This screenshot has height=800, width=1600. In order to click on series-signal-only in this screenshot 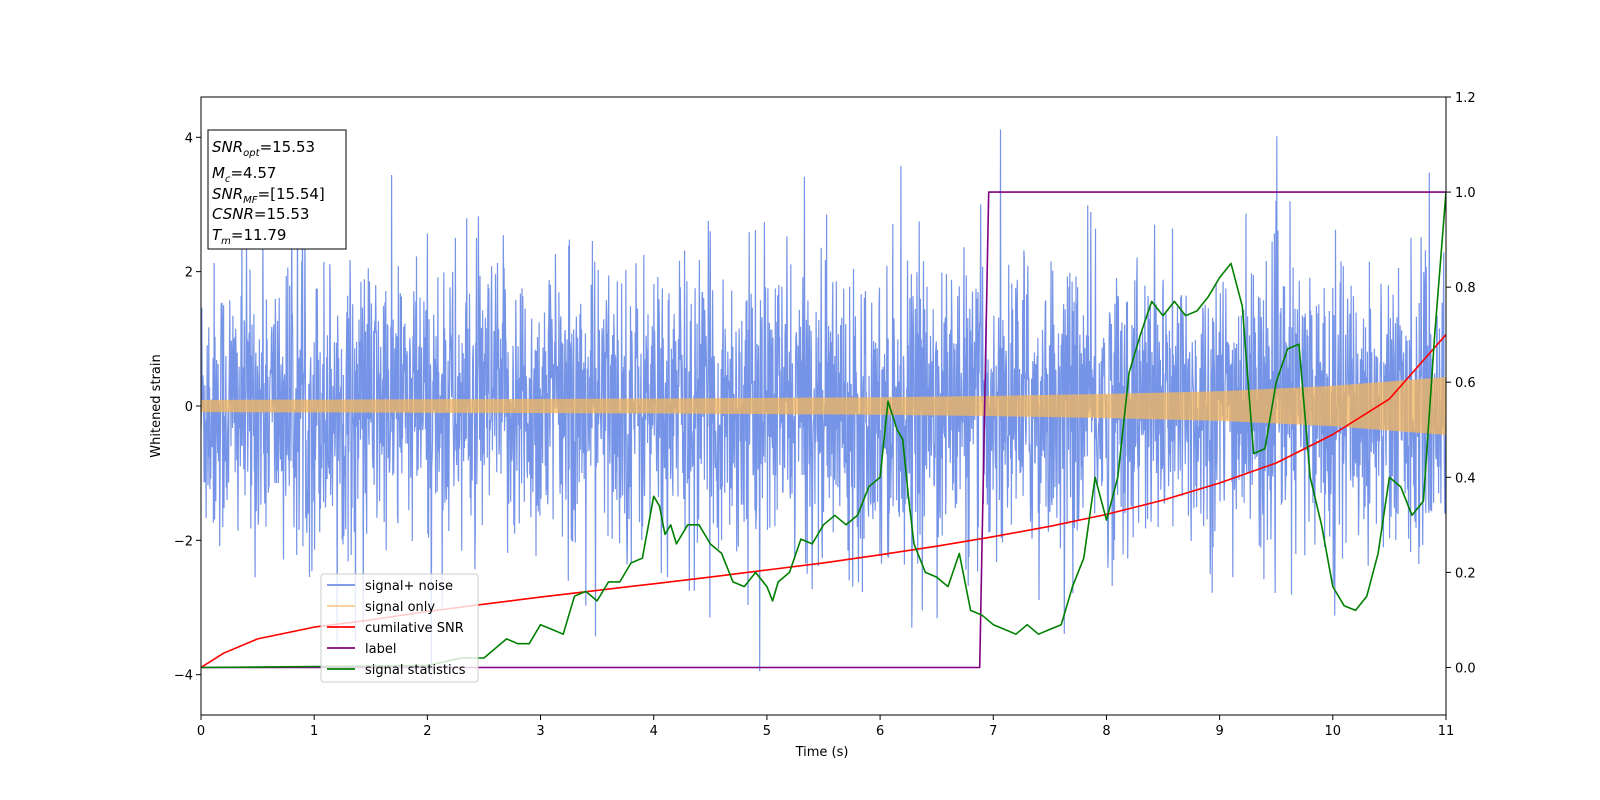, I will do `click(823, 406)`.